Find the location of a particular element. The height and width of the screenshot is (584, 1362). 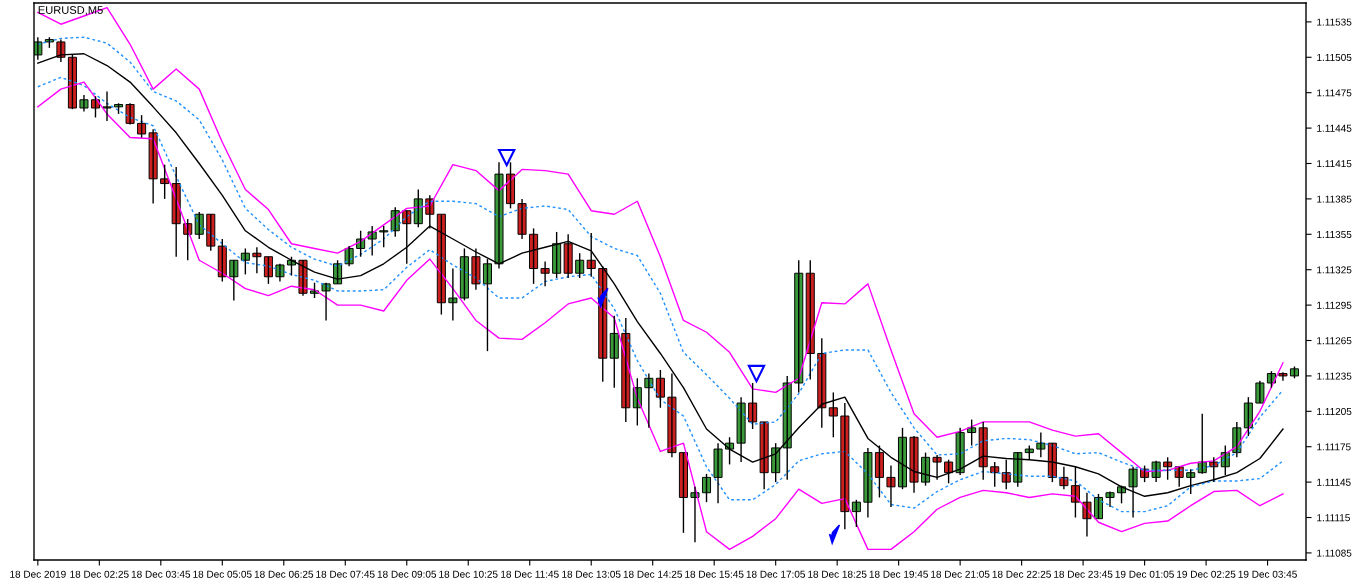

y-tick-label: 1.11205 is located at coordinates (1334, 411).